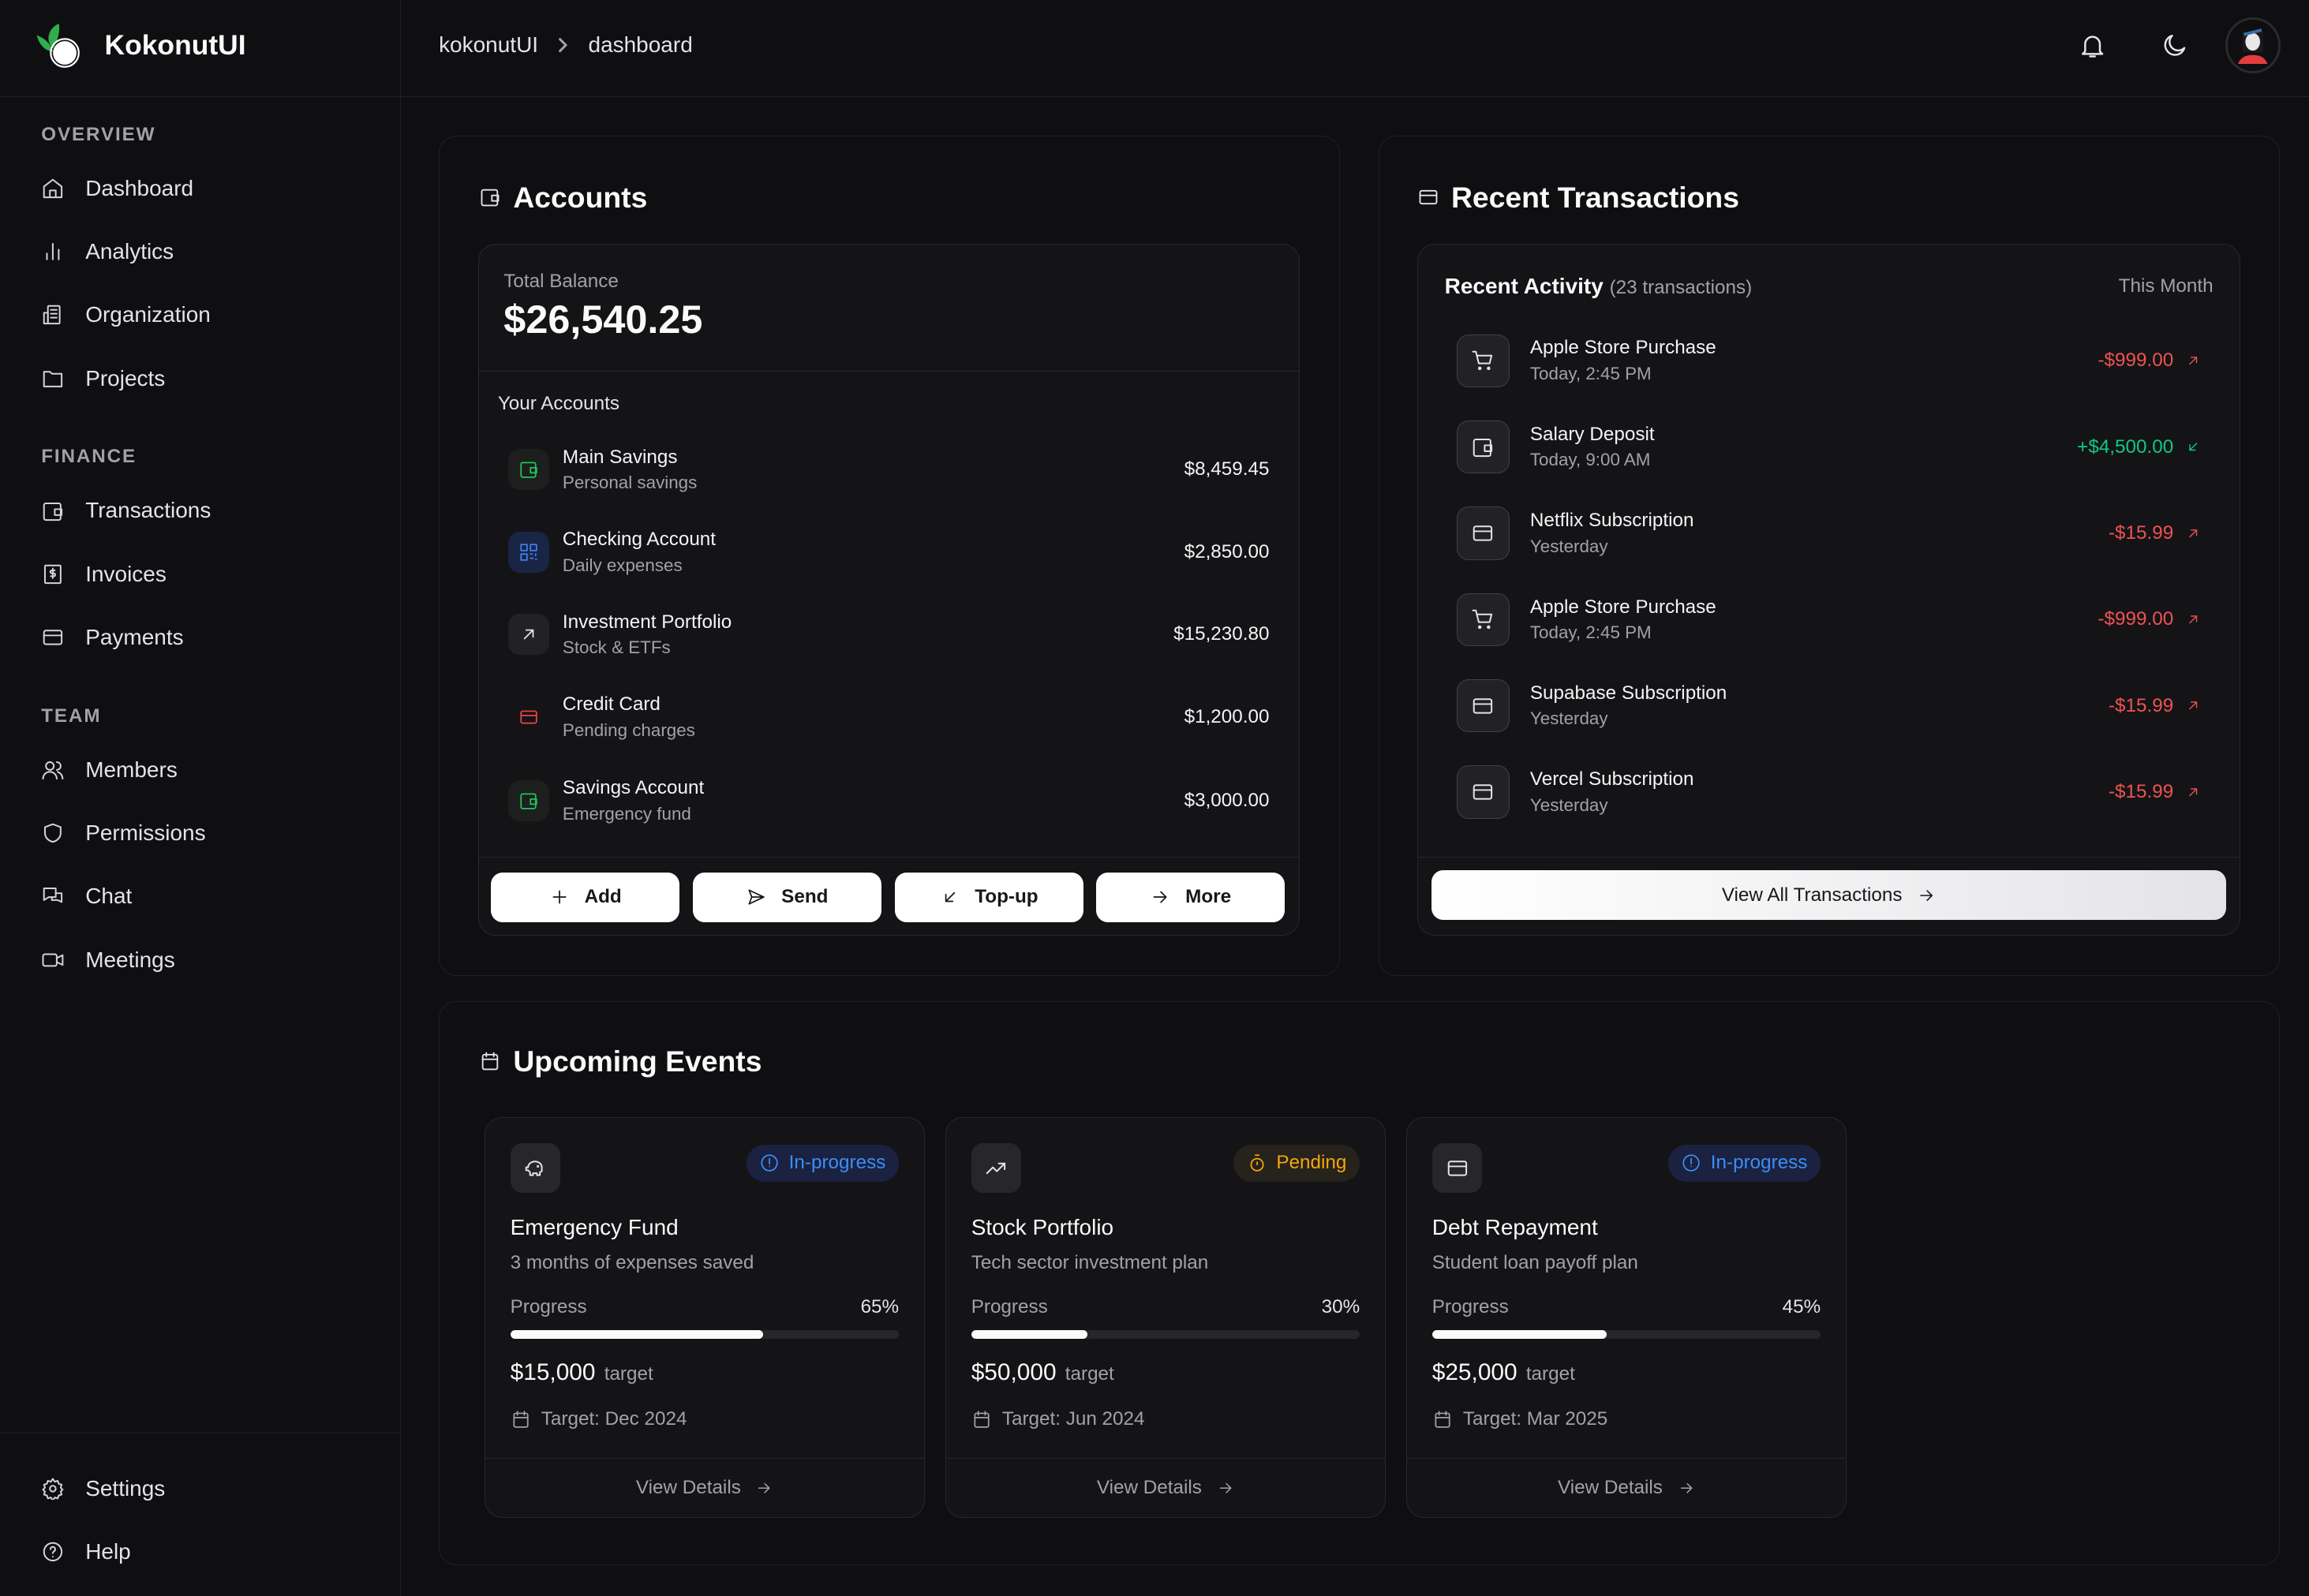  Describe the element at coordinates (1073, 1418) in the screenshot. I see `target-date: Target: Jun 2024` at that location.